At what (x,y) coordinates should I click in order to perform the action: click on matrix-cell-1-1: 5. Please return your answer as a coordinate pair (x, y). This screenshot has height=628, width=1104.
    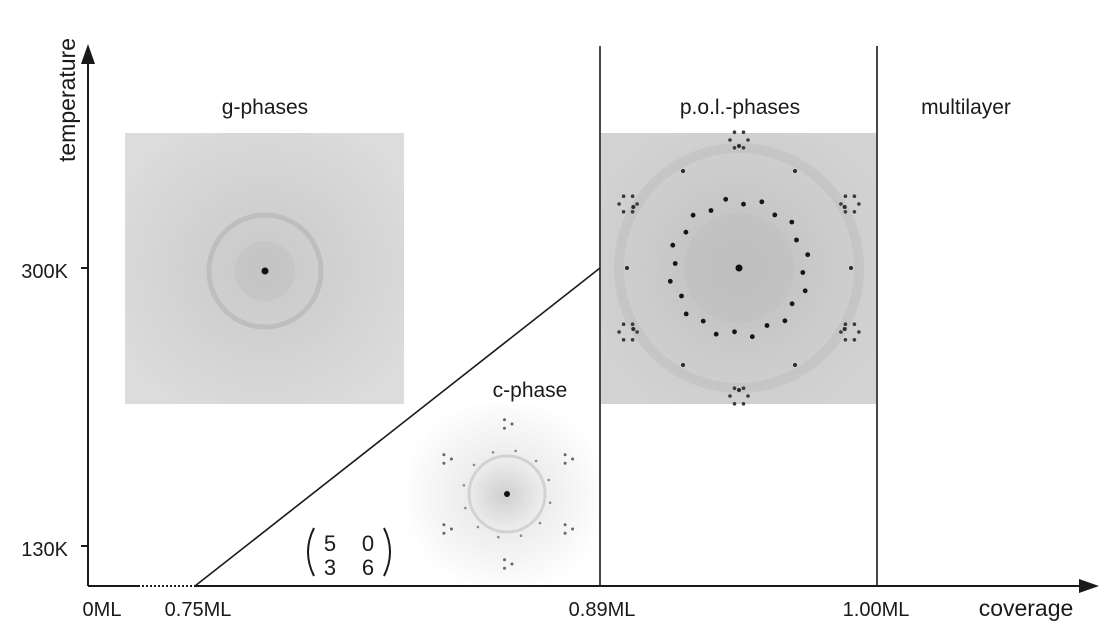
    Looking at the image, I should click on (330, 543).